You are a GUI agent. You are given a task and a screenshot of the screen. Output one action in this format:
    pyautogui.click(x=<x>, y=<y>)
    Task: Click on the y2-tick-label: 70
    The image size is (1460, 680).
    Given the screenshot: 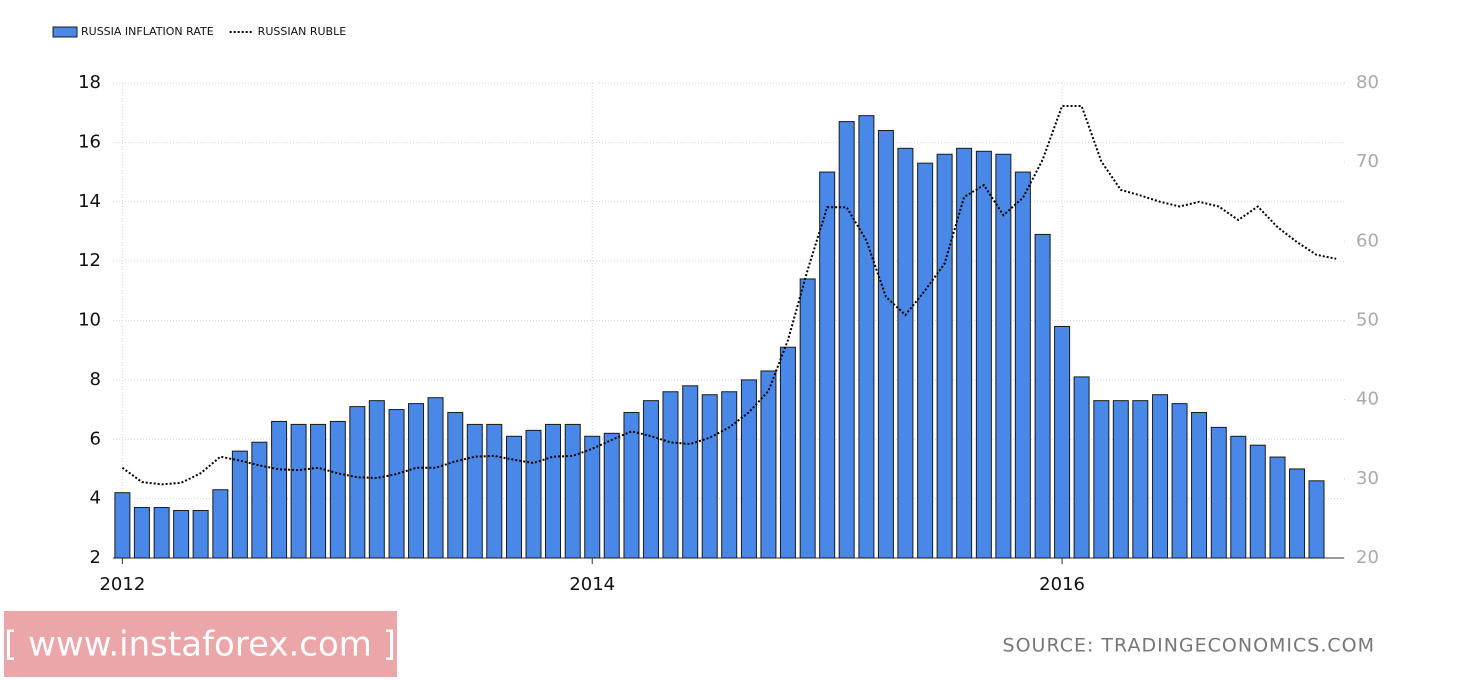 What is the action you would take?
    pyautogui.click(x=1367, y=161)
    